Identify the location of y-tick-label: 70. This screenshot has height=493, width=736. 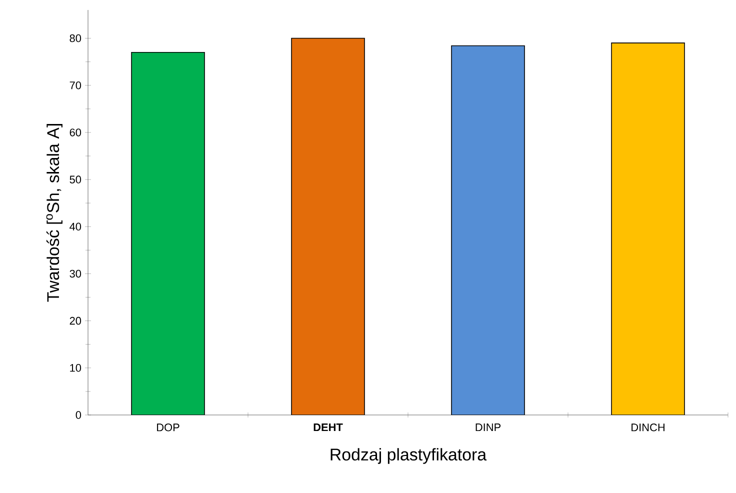
(76, 85).